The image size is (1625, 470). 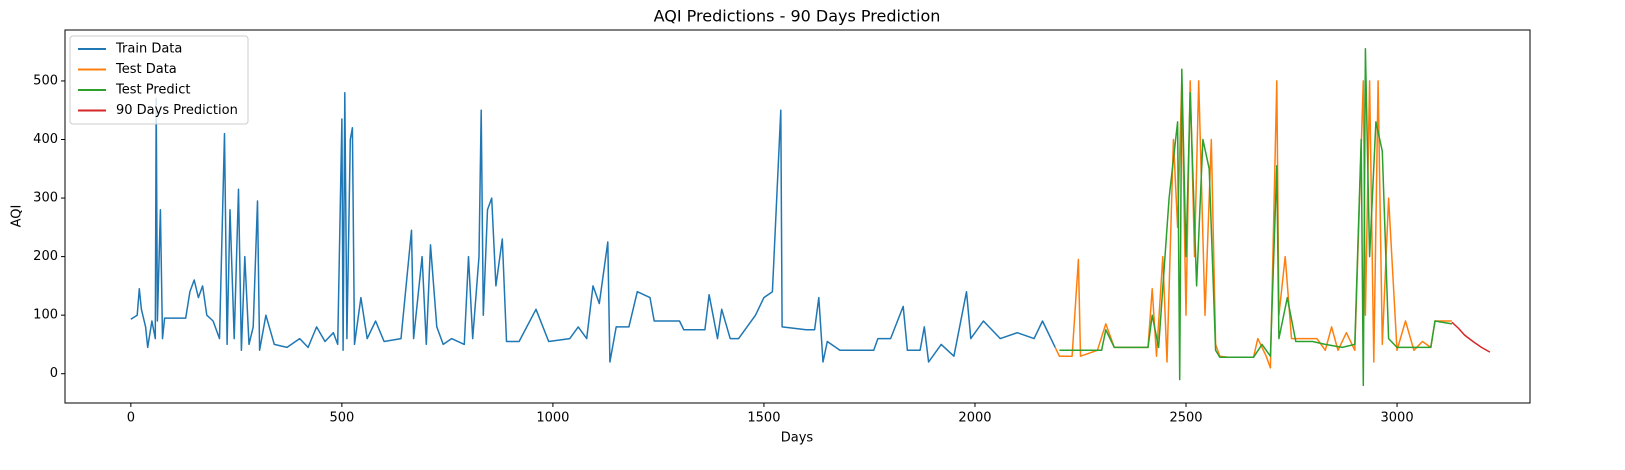 What do you see at coordinates (1185, 418) in the screenshot?
I see `x-tick-label: 2500` at bounding box center [1185, 418].